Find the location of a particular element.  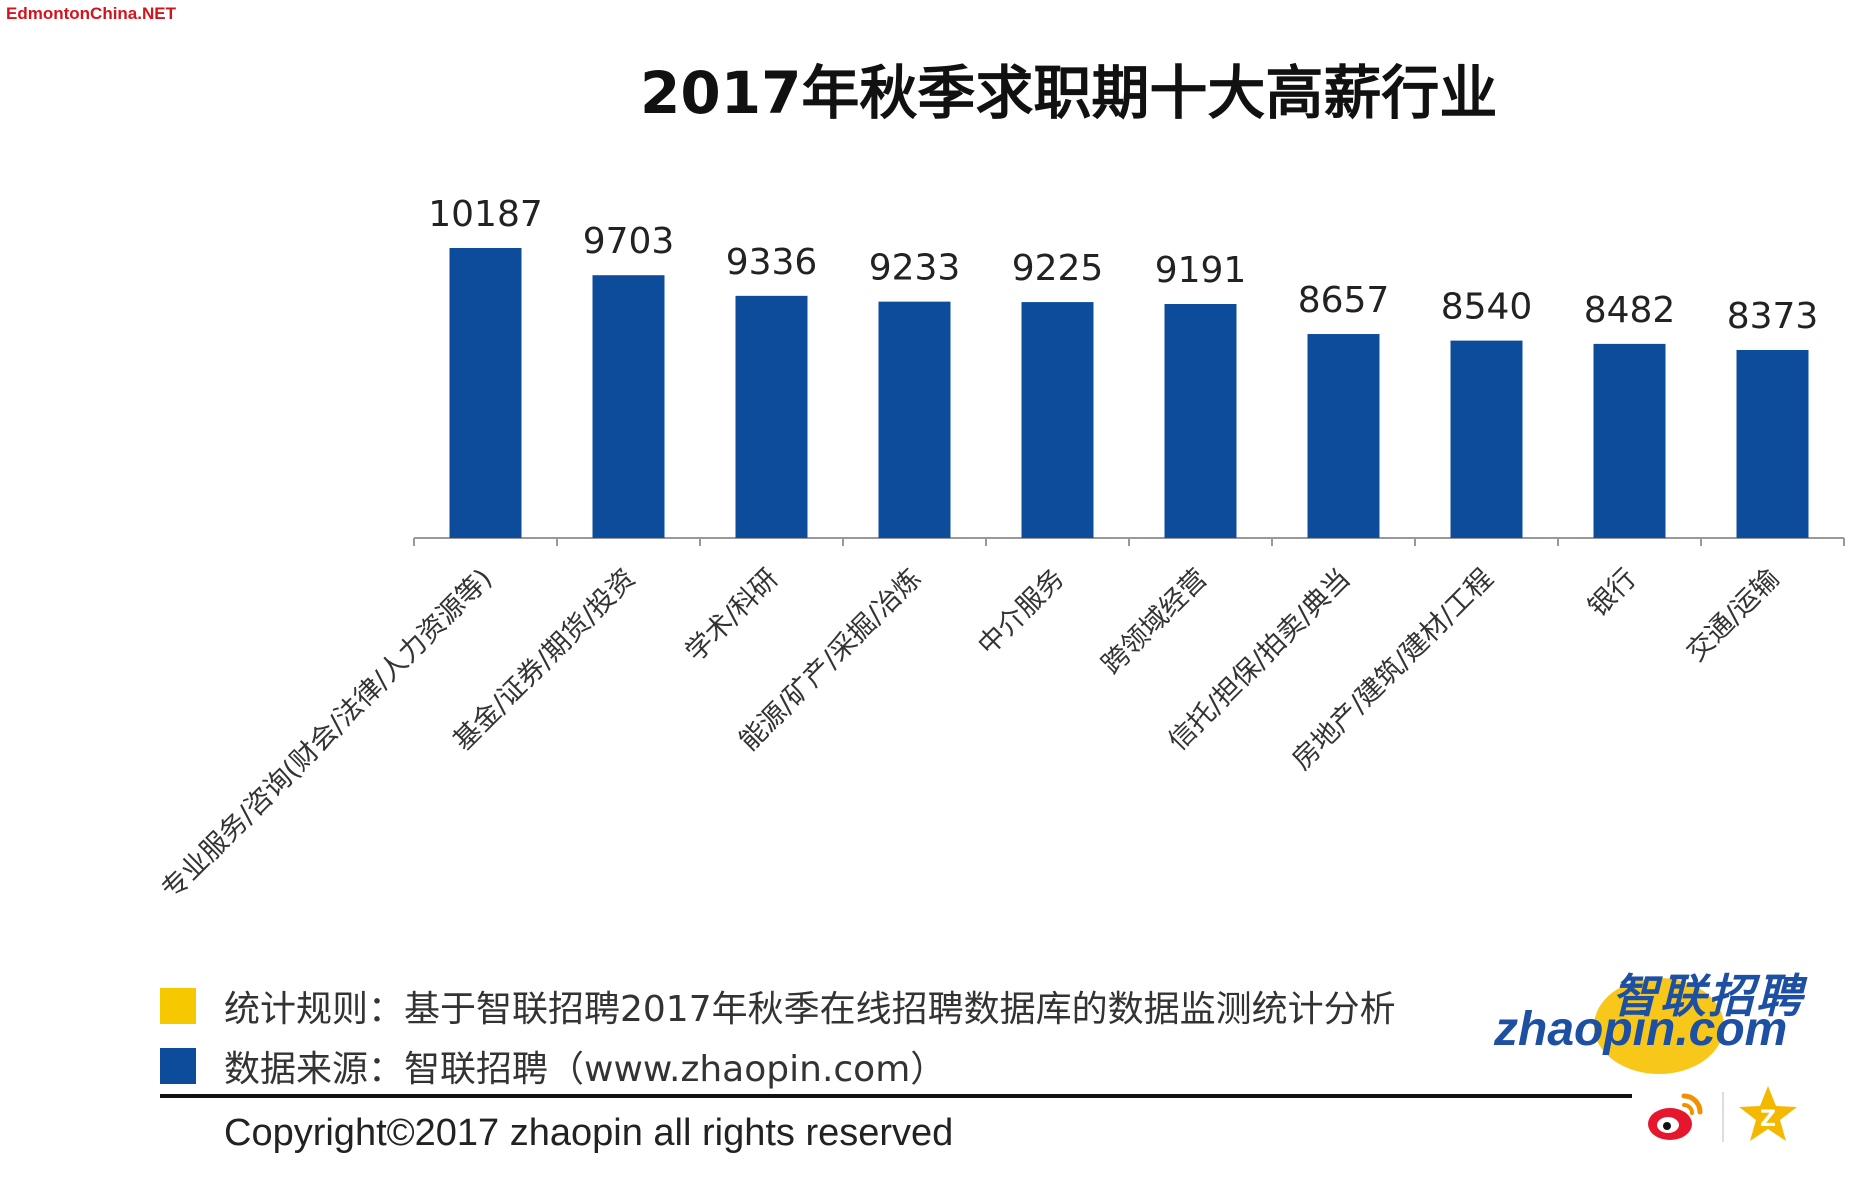

icon-separator is located at coordinates (1723, 1117).